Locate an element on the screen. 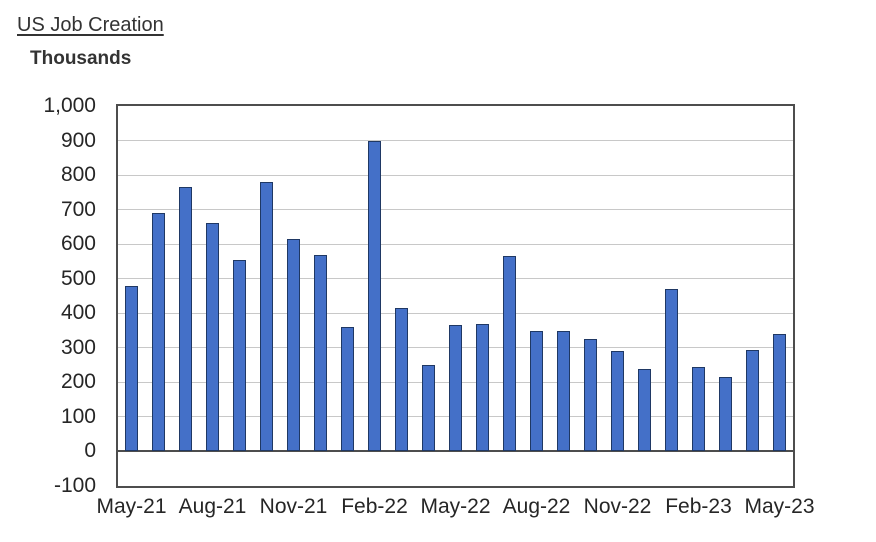 This screenshot has height=542, width=876. chart-title: US Job Creation is located at coordinates (90, 25).